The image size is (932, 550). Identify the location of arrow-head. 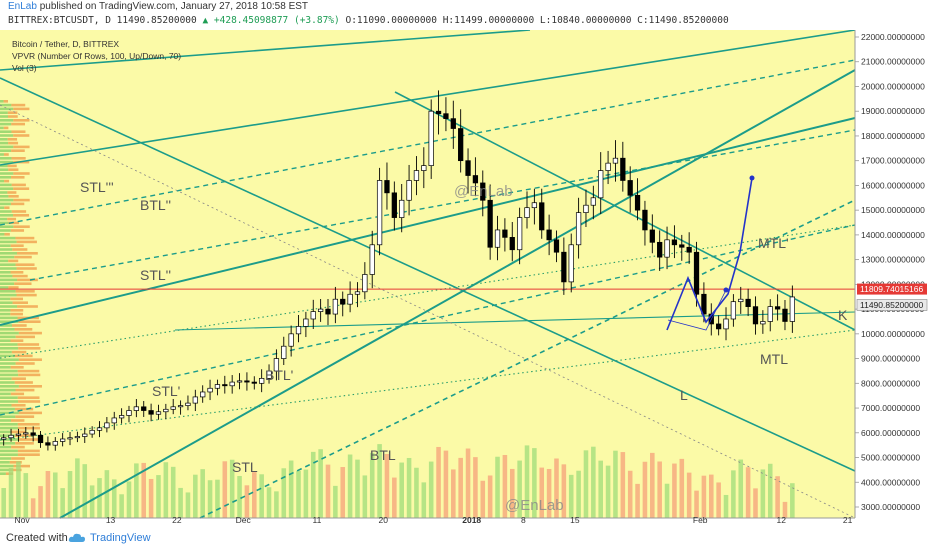
(752, 178).